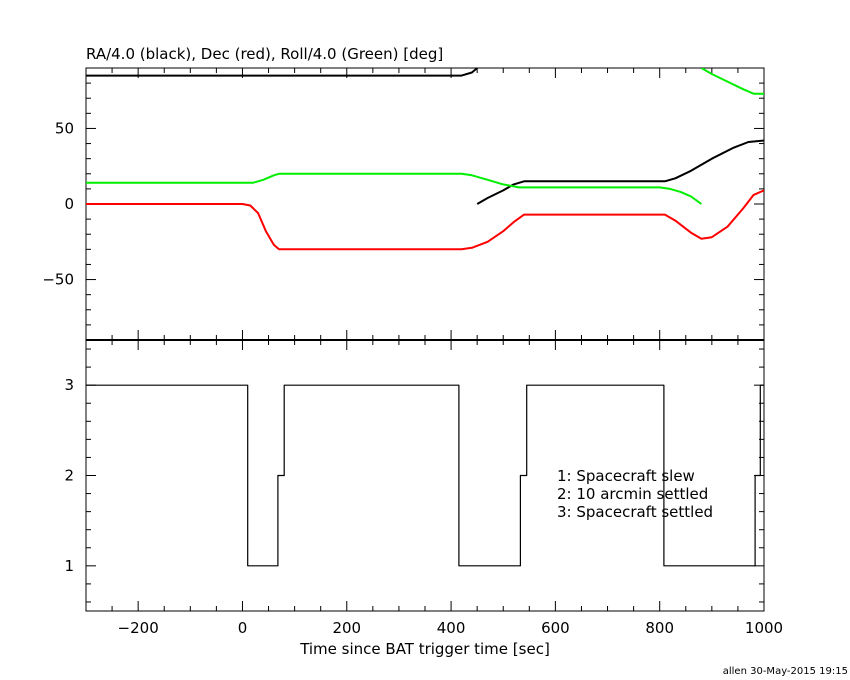 The width and height of the screenshot is (850, 680). What do you see at coordinates (424, 649) in the screenshot?
I see `x-axis-label: Time since BAT trigger time [sec]` at bounding box center [424, 649].